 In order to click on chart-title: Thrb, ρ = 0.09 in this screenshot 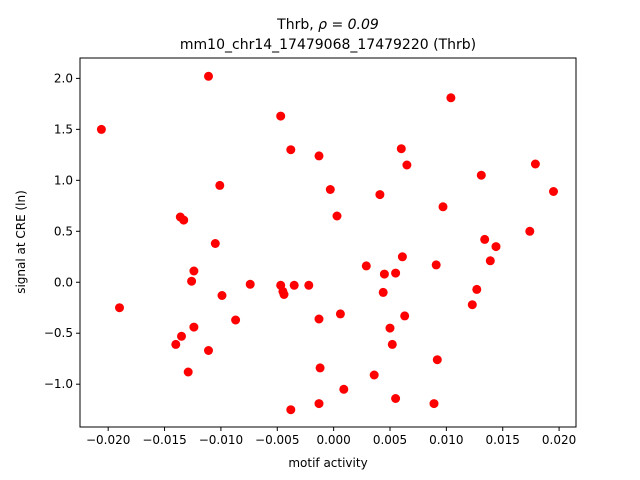, I will do `click(327, 25)`.